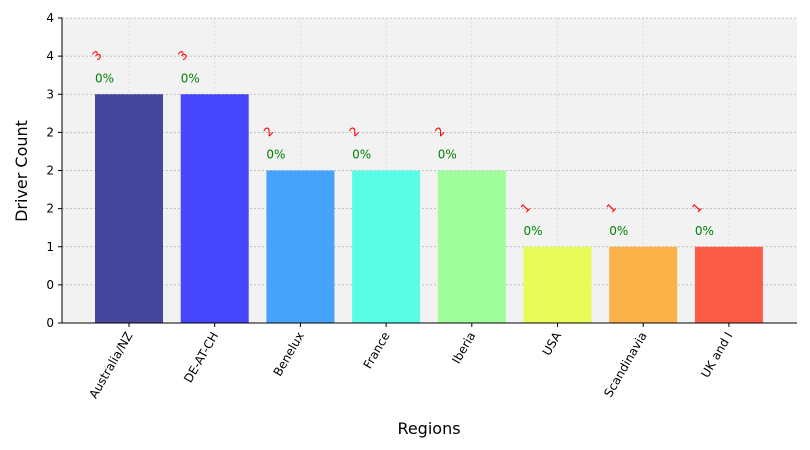 The width and height of the screenshot is (810, 450). Describe the element at coordinates (428, 428) in the screenshot. I see `x-axis-title: Regions` at that location.